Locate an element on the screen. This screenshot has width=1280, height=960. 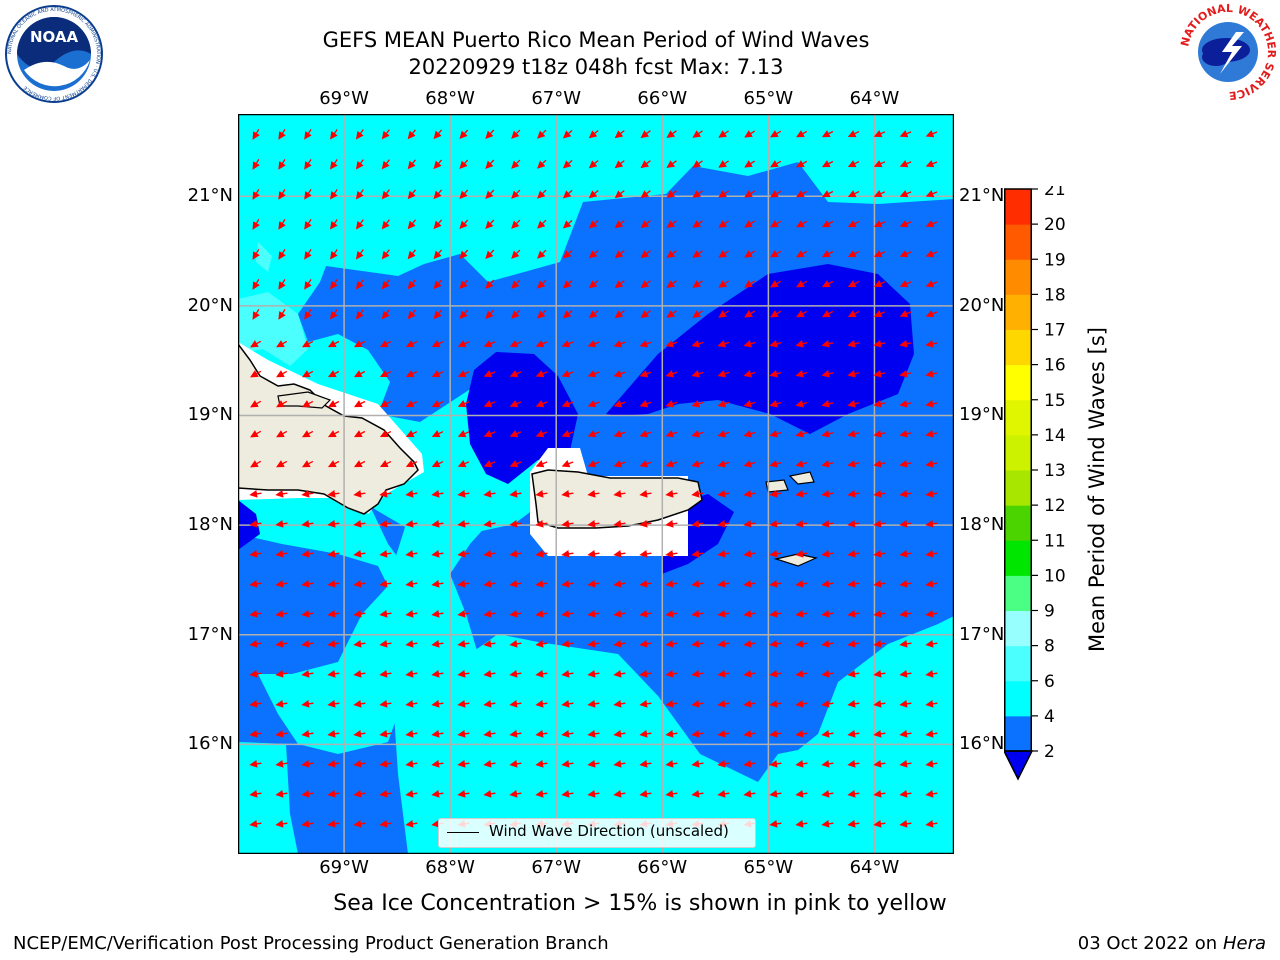
period-band-6-8-patch is located at coordinates (264, 257).